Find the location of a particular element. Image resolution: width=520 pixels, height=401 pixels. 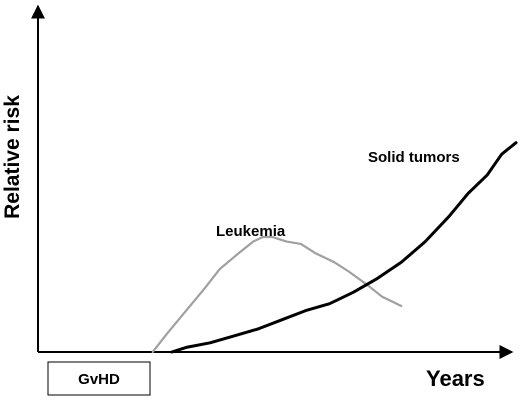

series-label-leukemia: Leukemia is located at coordinates (251, 231).